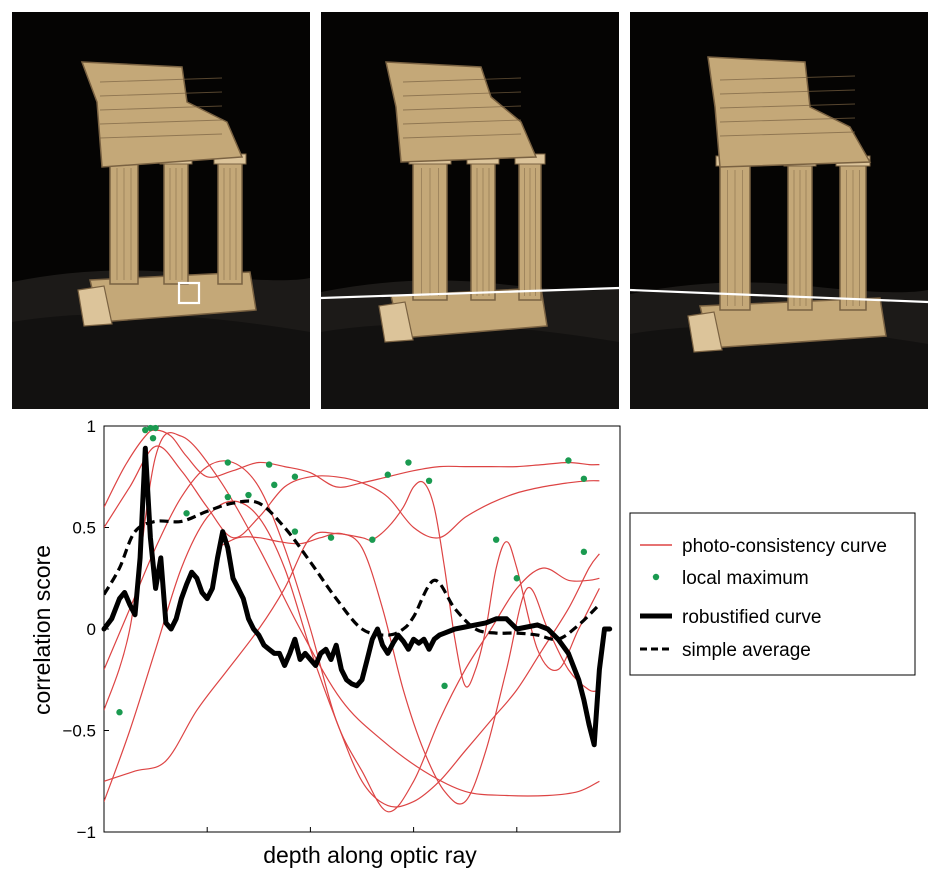 Image resolution: width=942 pixels, height=878 pixels. I want to click on legend-swatch-local-max, so click(656, 577).